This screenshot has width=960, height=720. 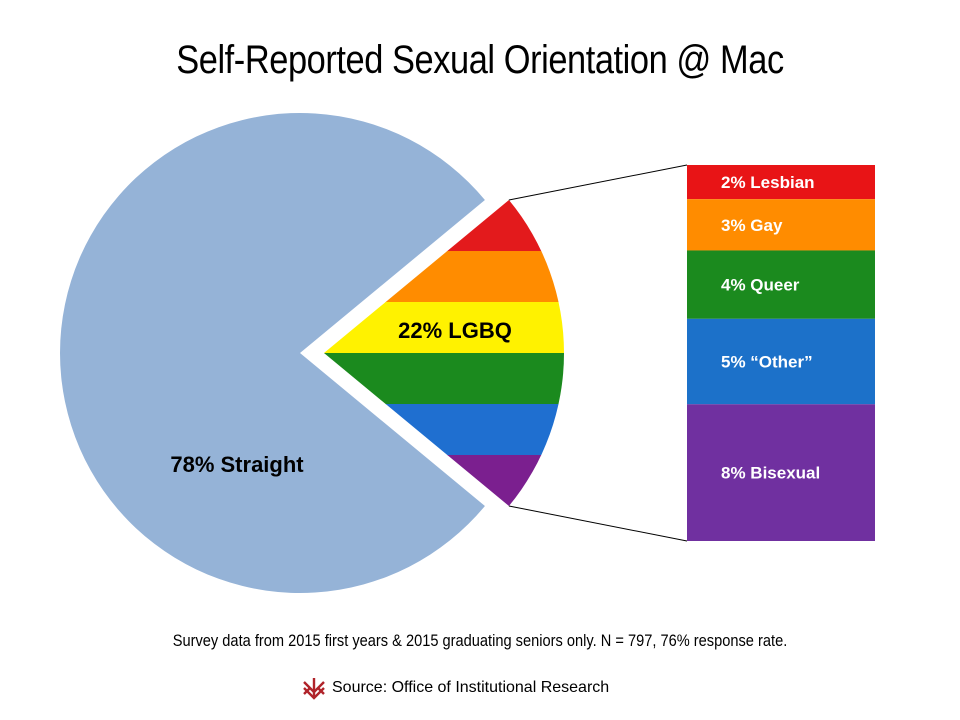 What do you see at coordinates (598, 182) in the screenshot?
I see `connector-line-top` at bounding box center [598, 182].